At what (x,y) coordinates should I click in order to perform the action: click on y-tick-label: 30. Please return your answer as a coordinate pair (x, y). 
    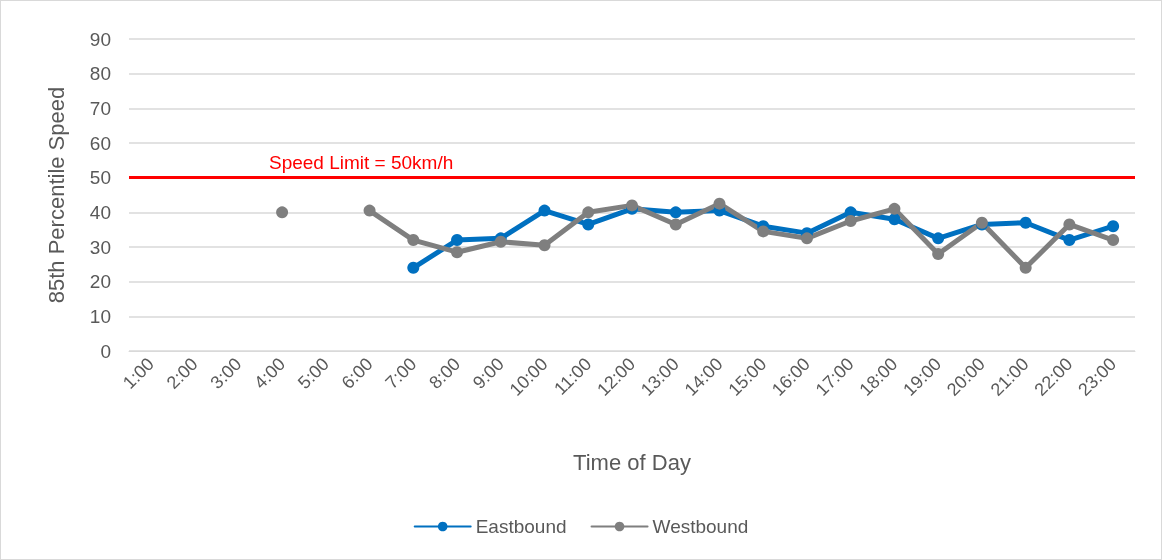
    Looking at the image, I should click on (100, 247).